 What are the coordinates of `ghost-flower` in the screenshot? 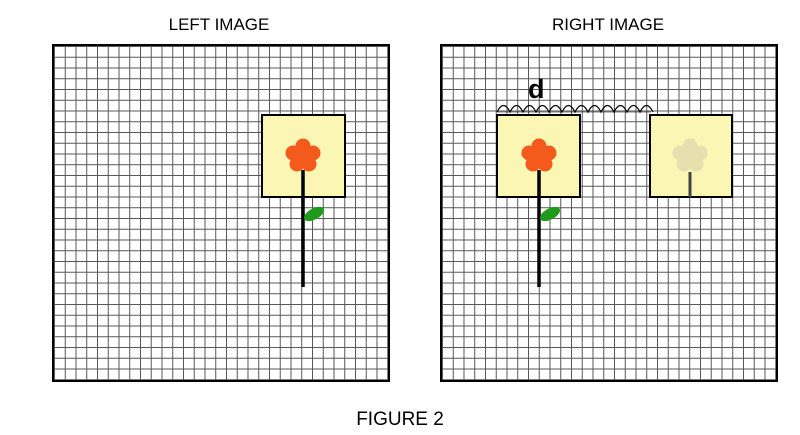 It's located at (691, 156).